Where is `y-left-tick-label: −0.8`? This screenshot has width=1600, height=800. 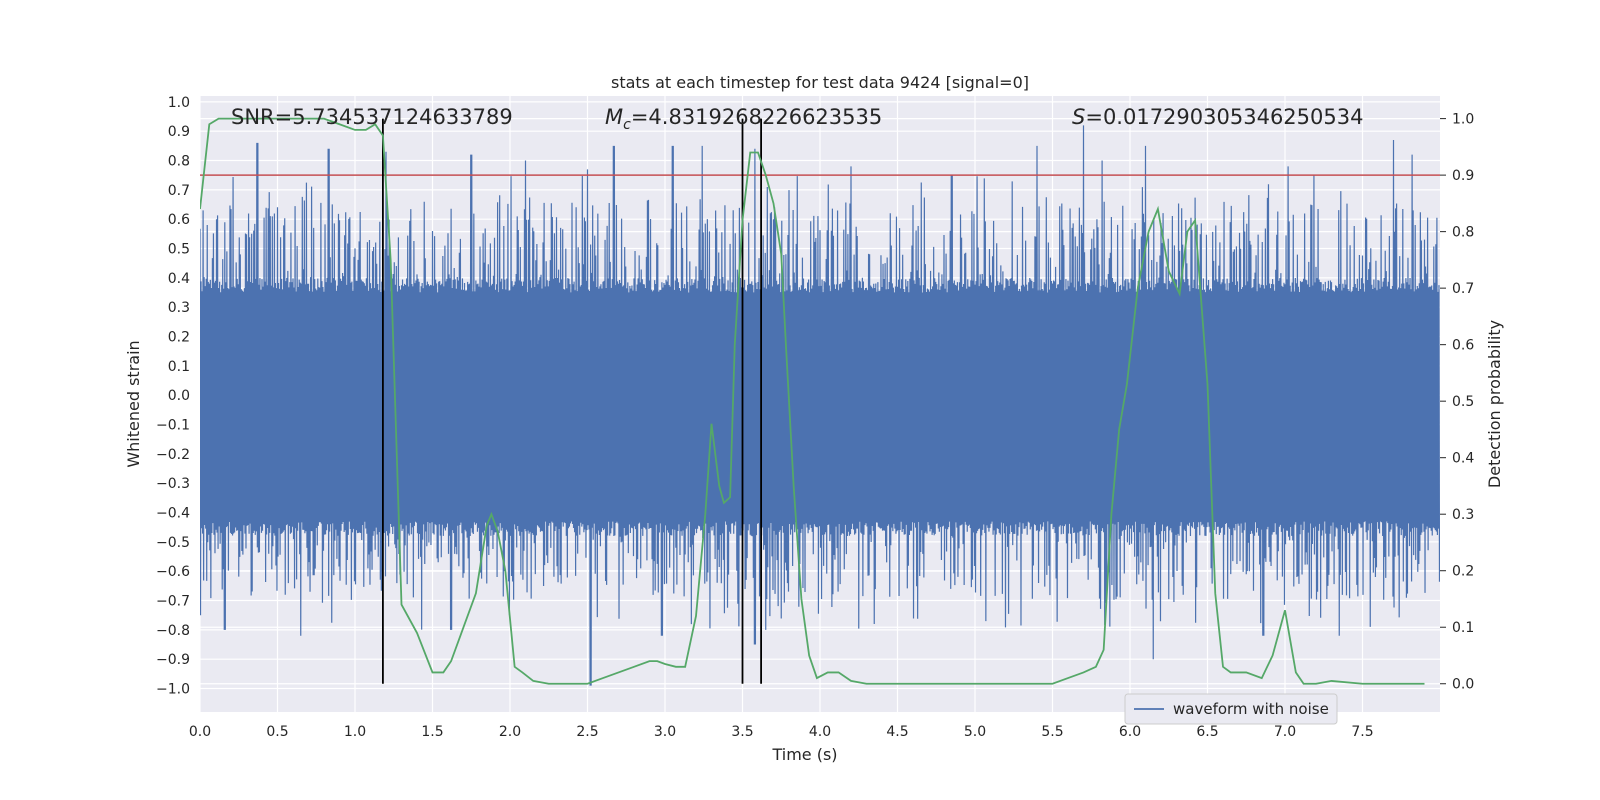
y-left-tick-label: −0.8 is located at coordinates (173, 631).